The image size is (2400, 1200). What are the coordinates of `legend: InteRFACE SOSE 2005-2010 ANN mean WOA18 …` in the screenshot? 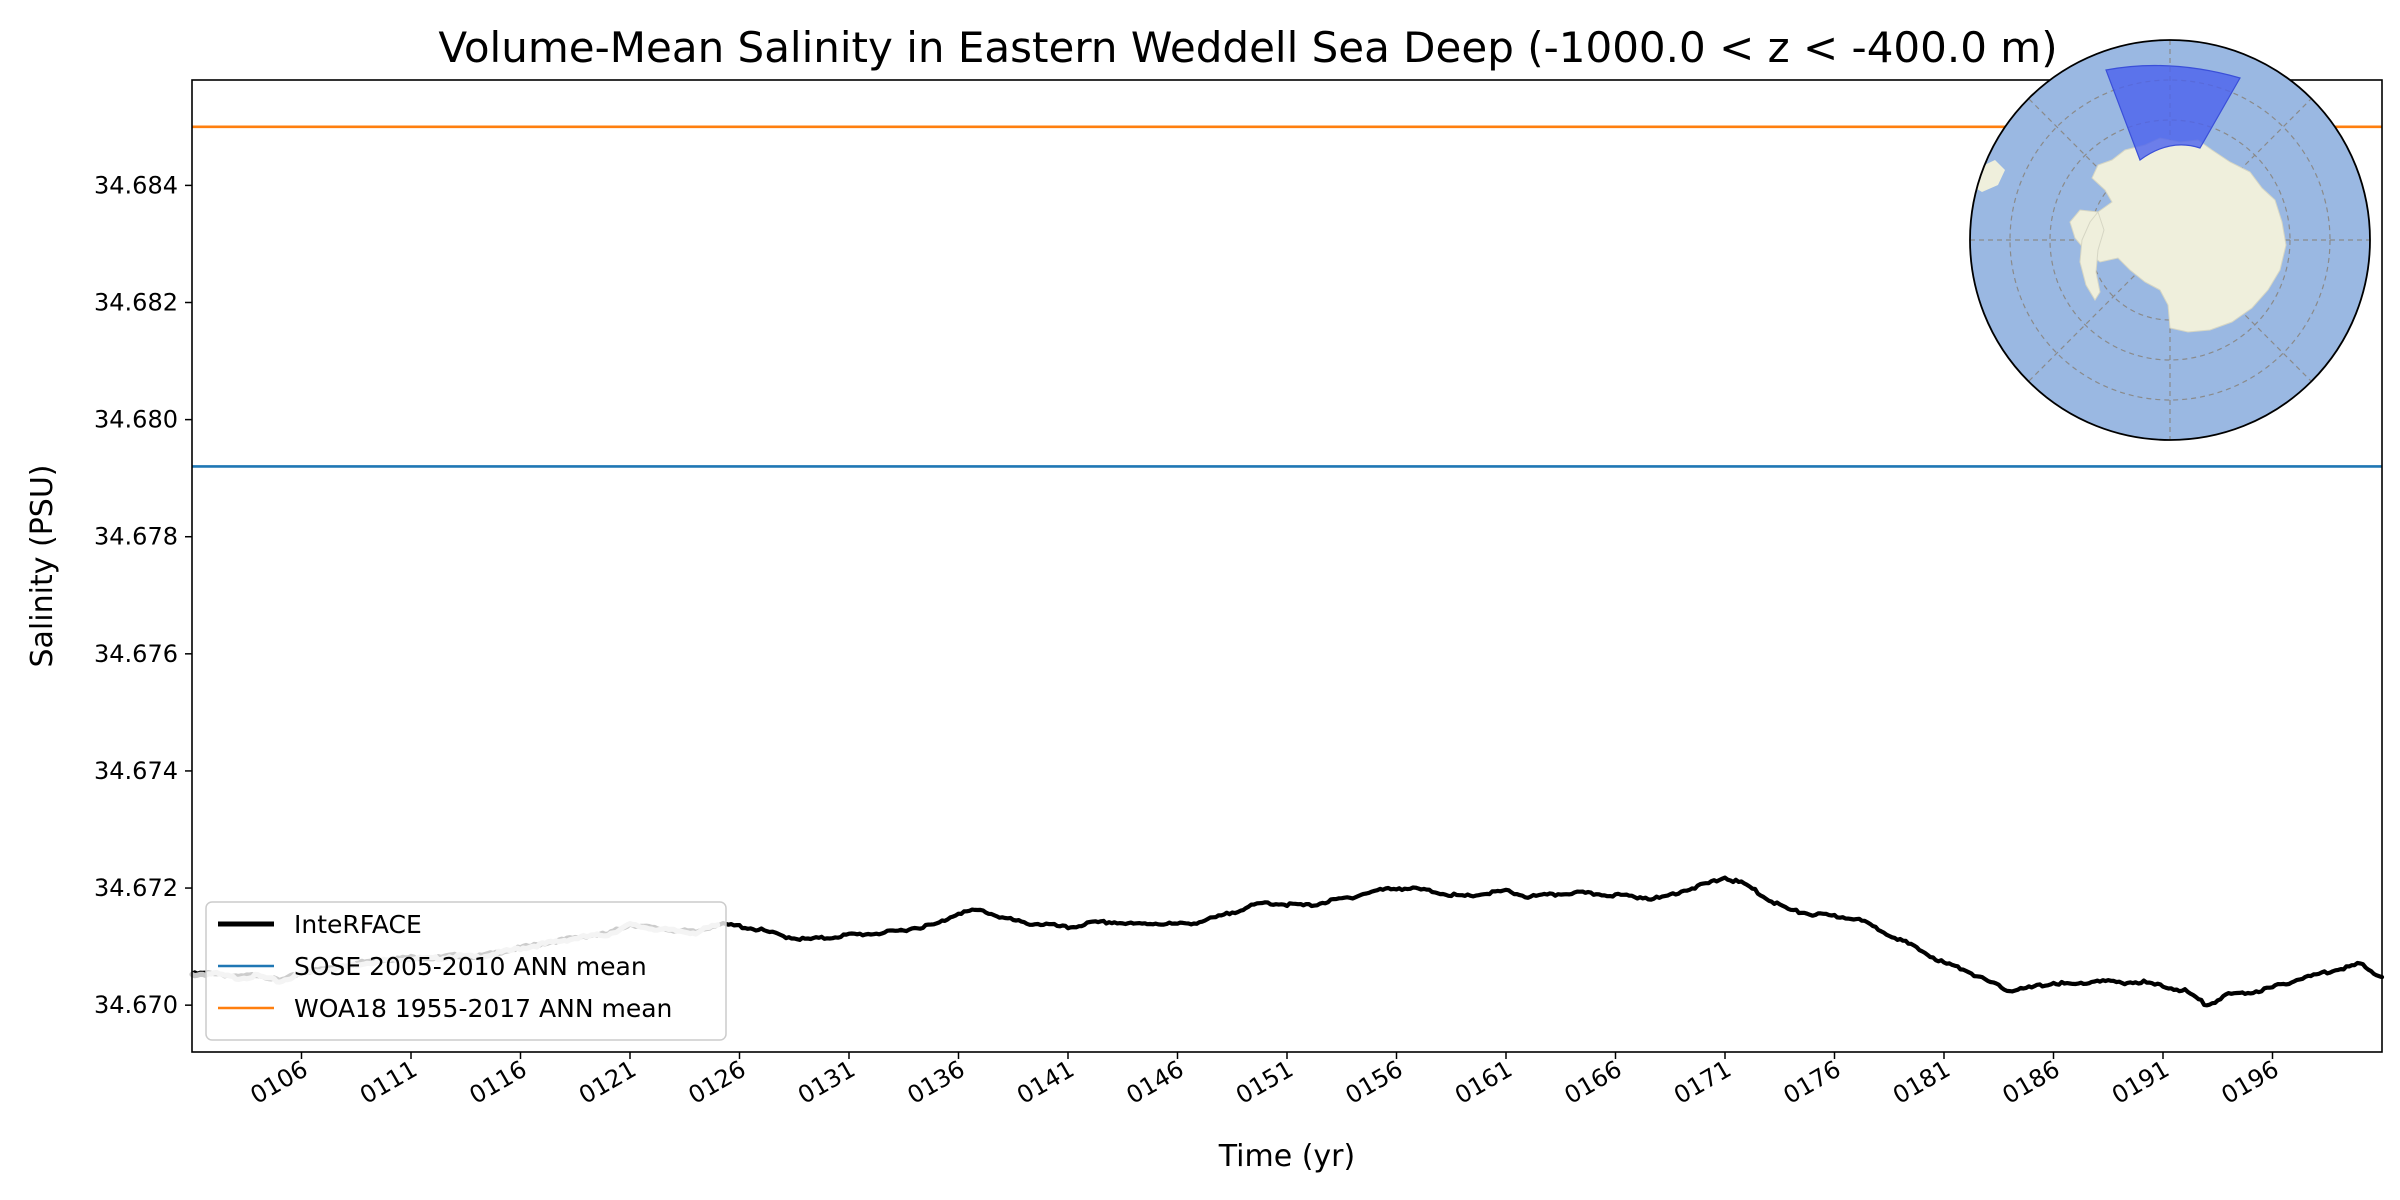 It's located at (466, 971).